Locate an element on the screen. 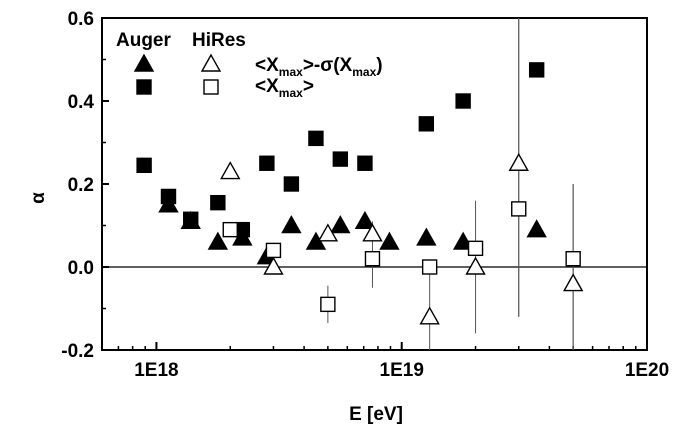  legend-row-1-sub-a: max is located at coordinates (291, 72).